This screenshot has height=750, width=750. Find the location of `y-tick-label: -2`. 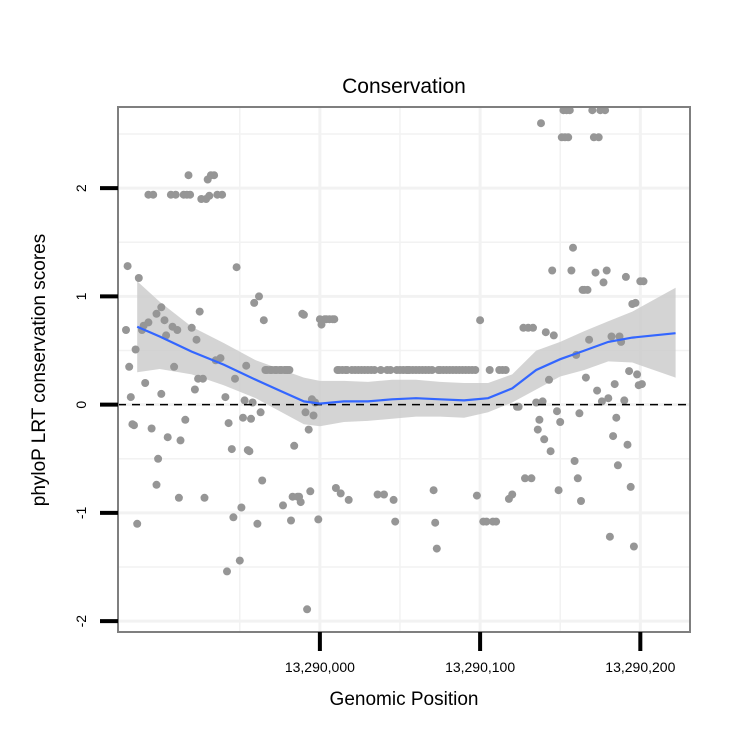

y-tick-label: -2 is located at coordinates (81, 621).